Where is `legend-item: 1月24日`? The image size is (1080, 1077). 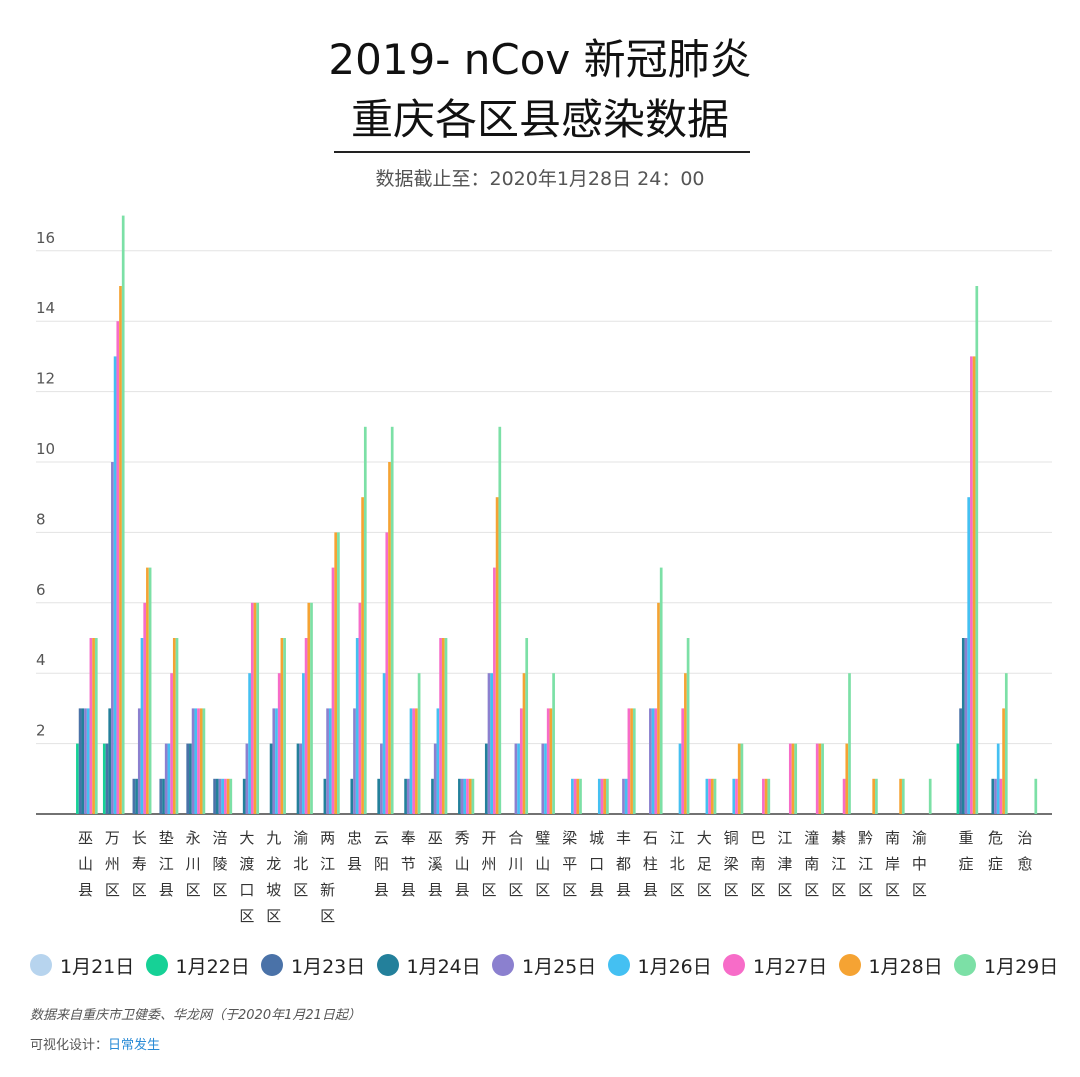
legend-item: 1月24日 is located at coordinates (428, 965).